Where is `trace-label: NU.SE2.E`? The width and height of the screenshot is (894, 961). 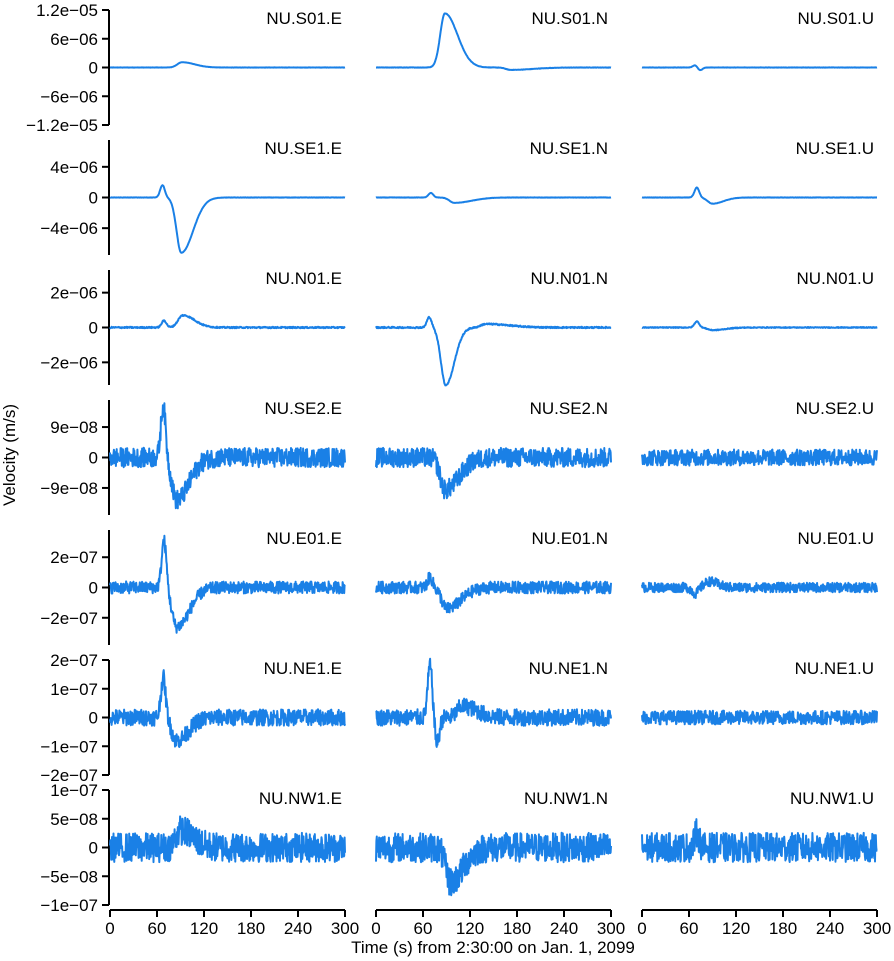
trace-label: NU.SE2.E is located at coordinates (303, 408).